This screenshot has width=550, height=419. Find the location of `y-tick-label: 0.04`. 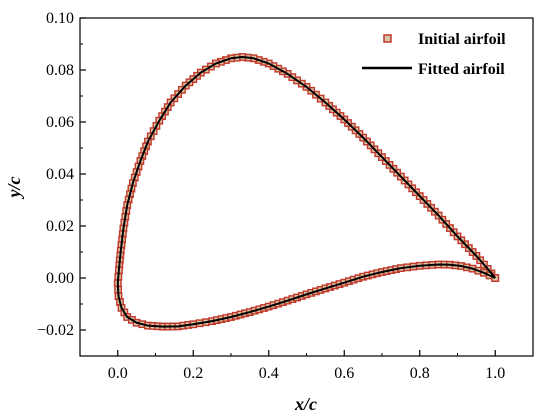

y-tick-label: 0.04 is located at coordinates (60, 174).